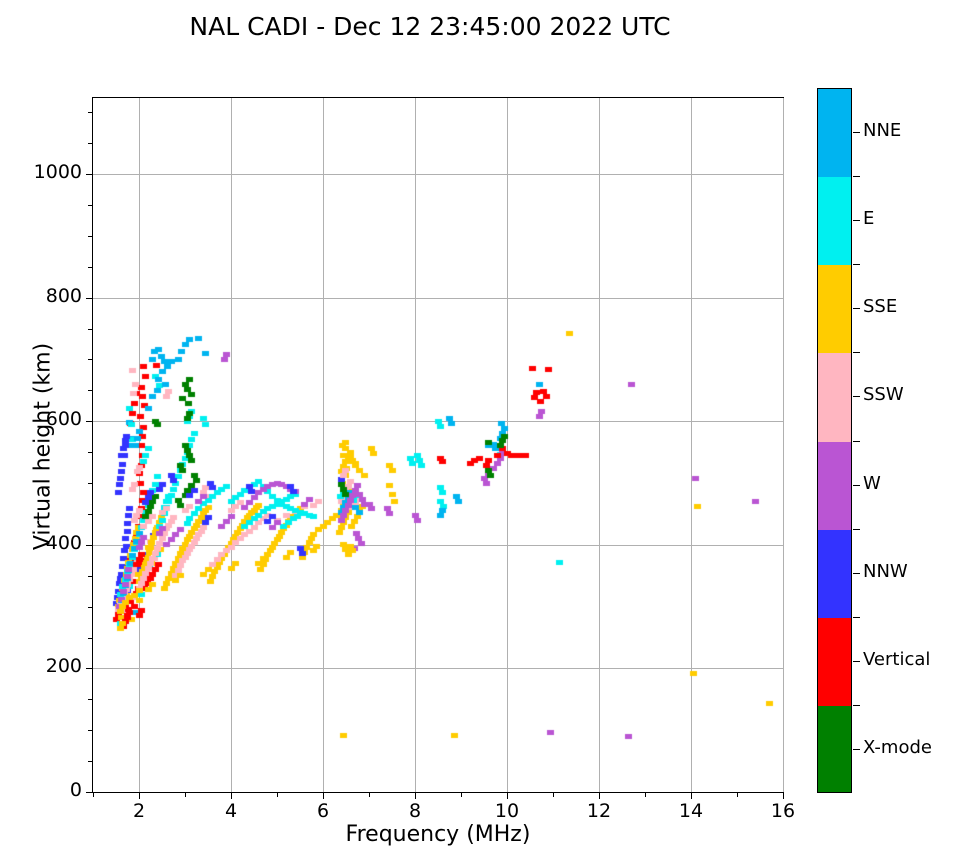 Image resolution: width=958 pixels, height=857 pixels. I want to click on y-axis-title: Virtual height (km), so click(43, 446).